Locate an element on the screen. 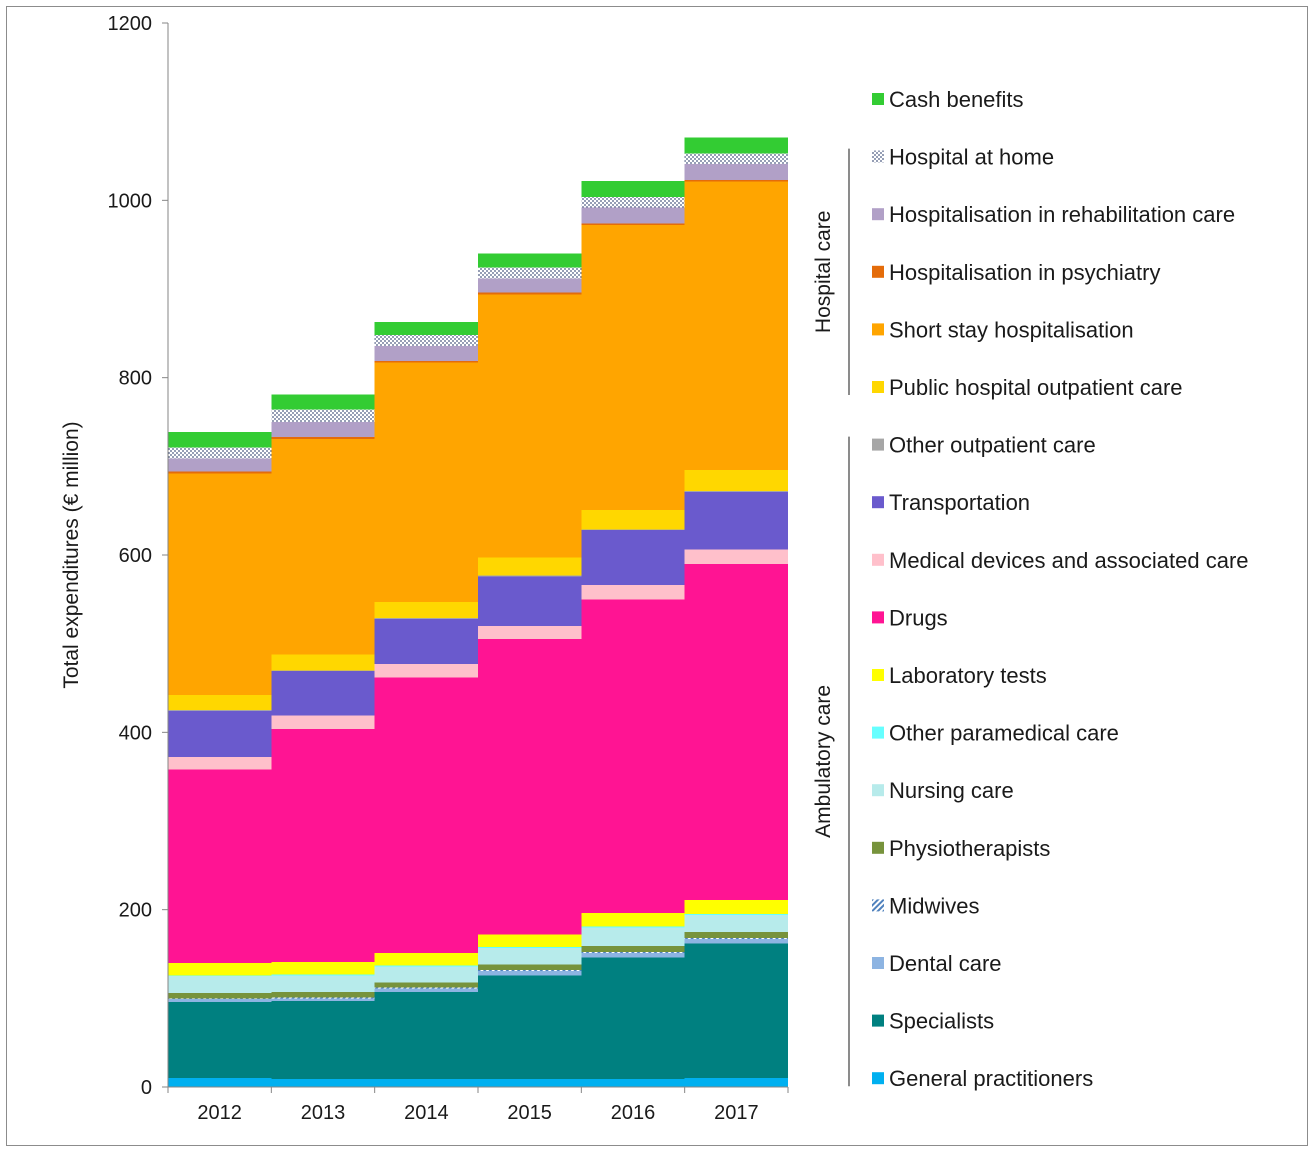  segment-nursing-care-2014 is located at coordinates (426, 974).